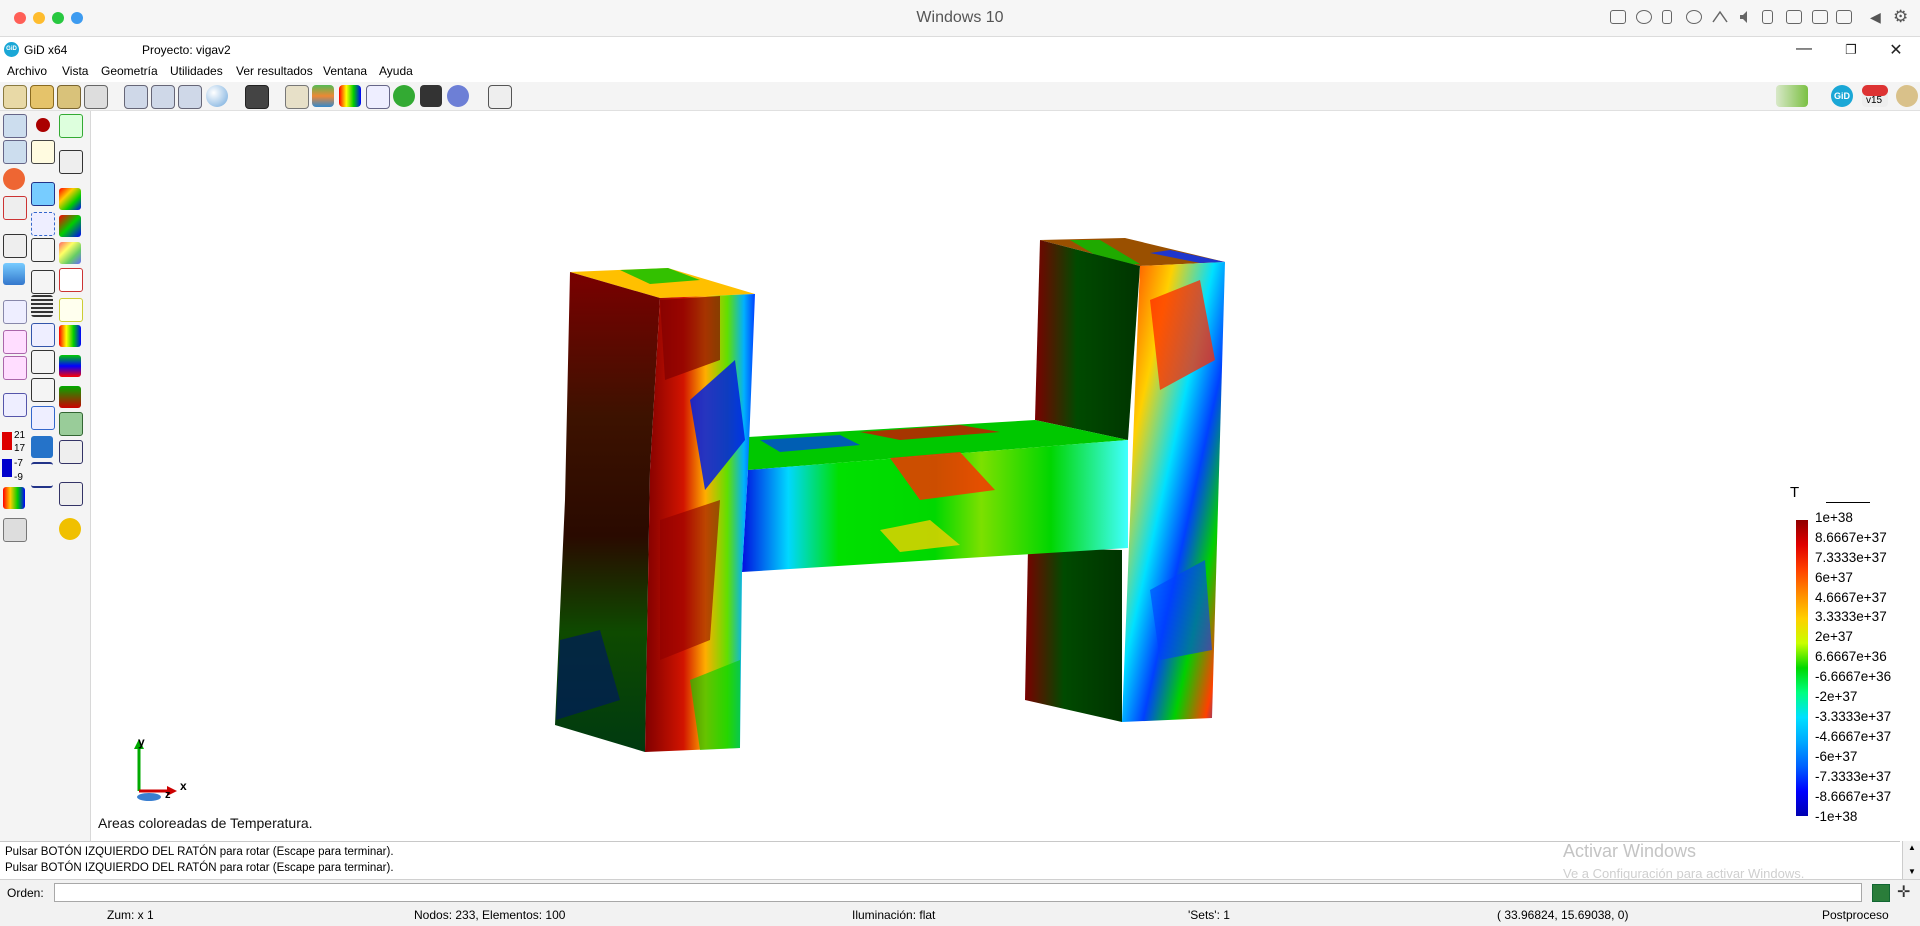 This screenshot has width=1920, height=926. What do you see at coordinates (15, 368) in the screenshot?
I see `triangle-cut-icon` at bounding box center [15, 368].